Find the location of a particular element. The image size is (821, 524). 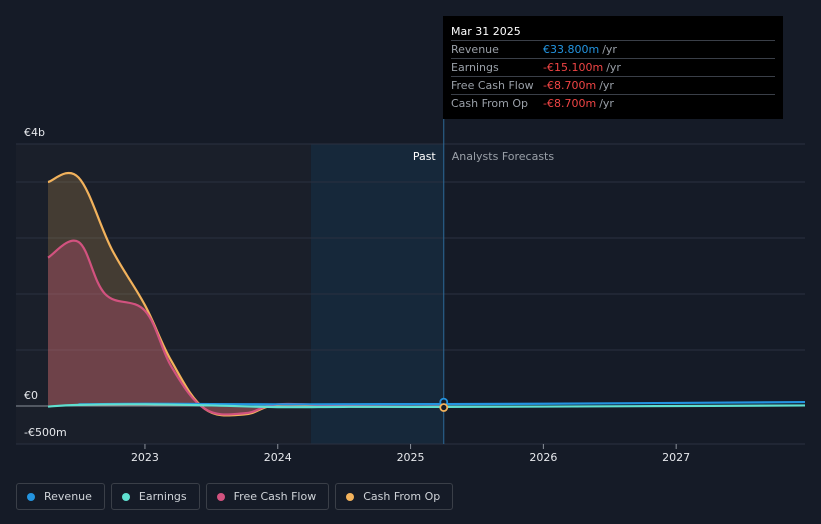

tooltip-value: €33.800m is located at coordinates (571, 49).